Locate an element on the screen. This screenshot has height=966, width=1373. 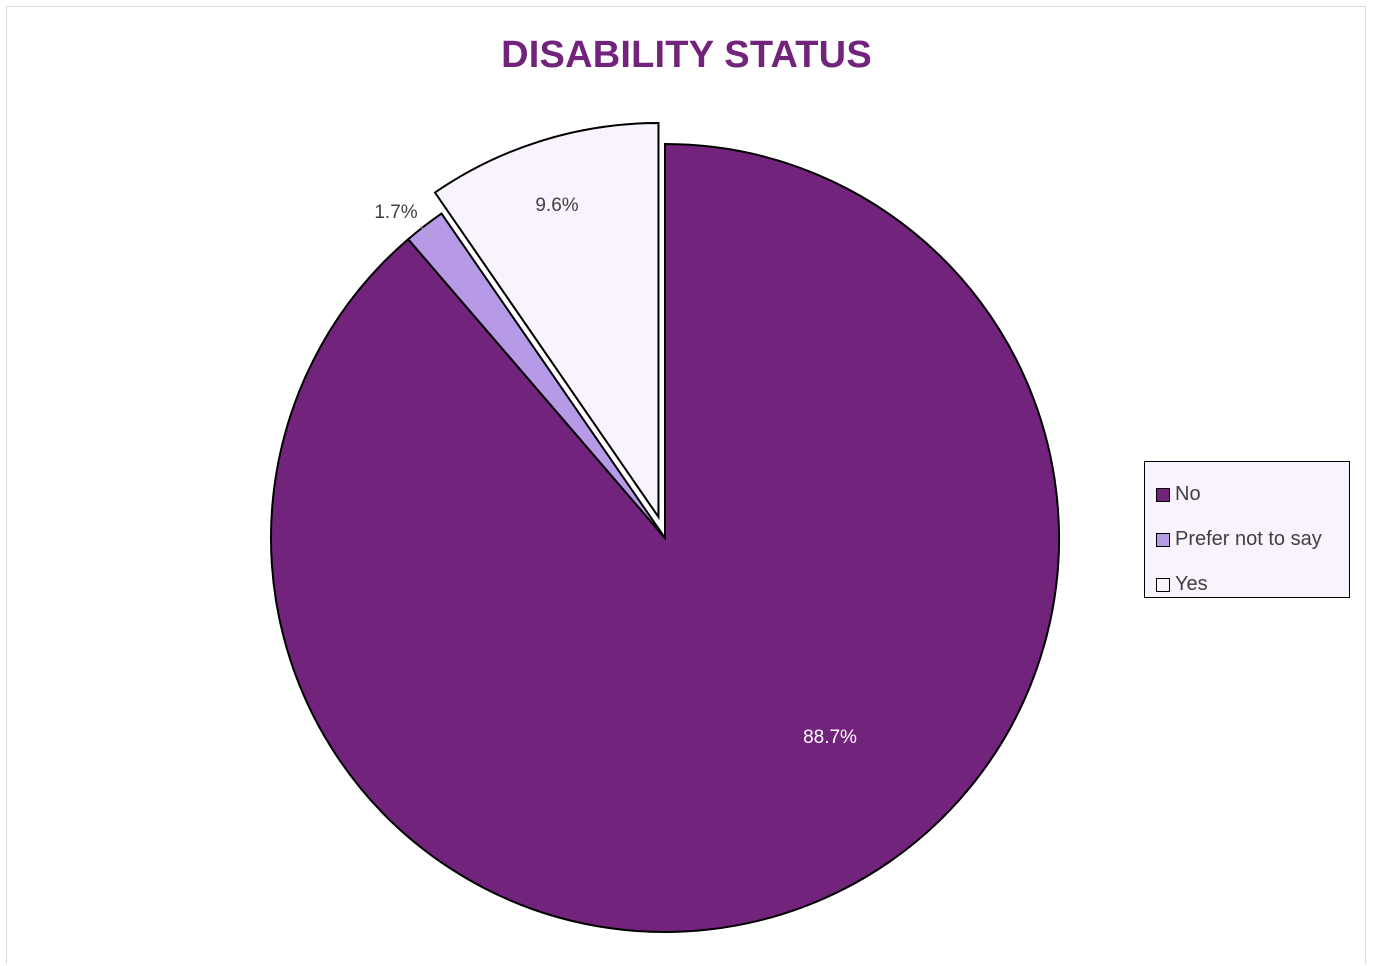
data-label-no: 88.7% is located at coordinates (830, 737).